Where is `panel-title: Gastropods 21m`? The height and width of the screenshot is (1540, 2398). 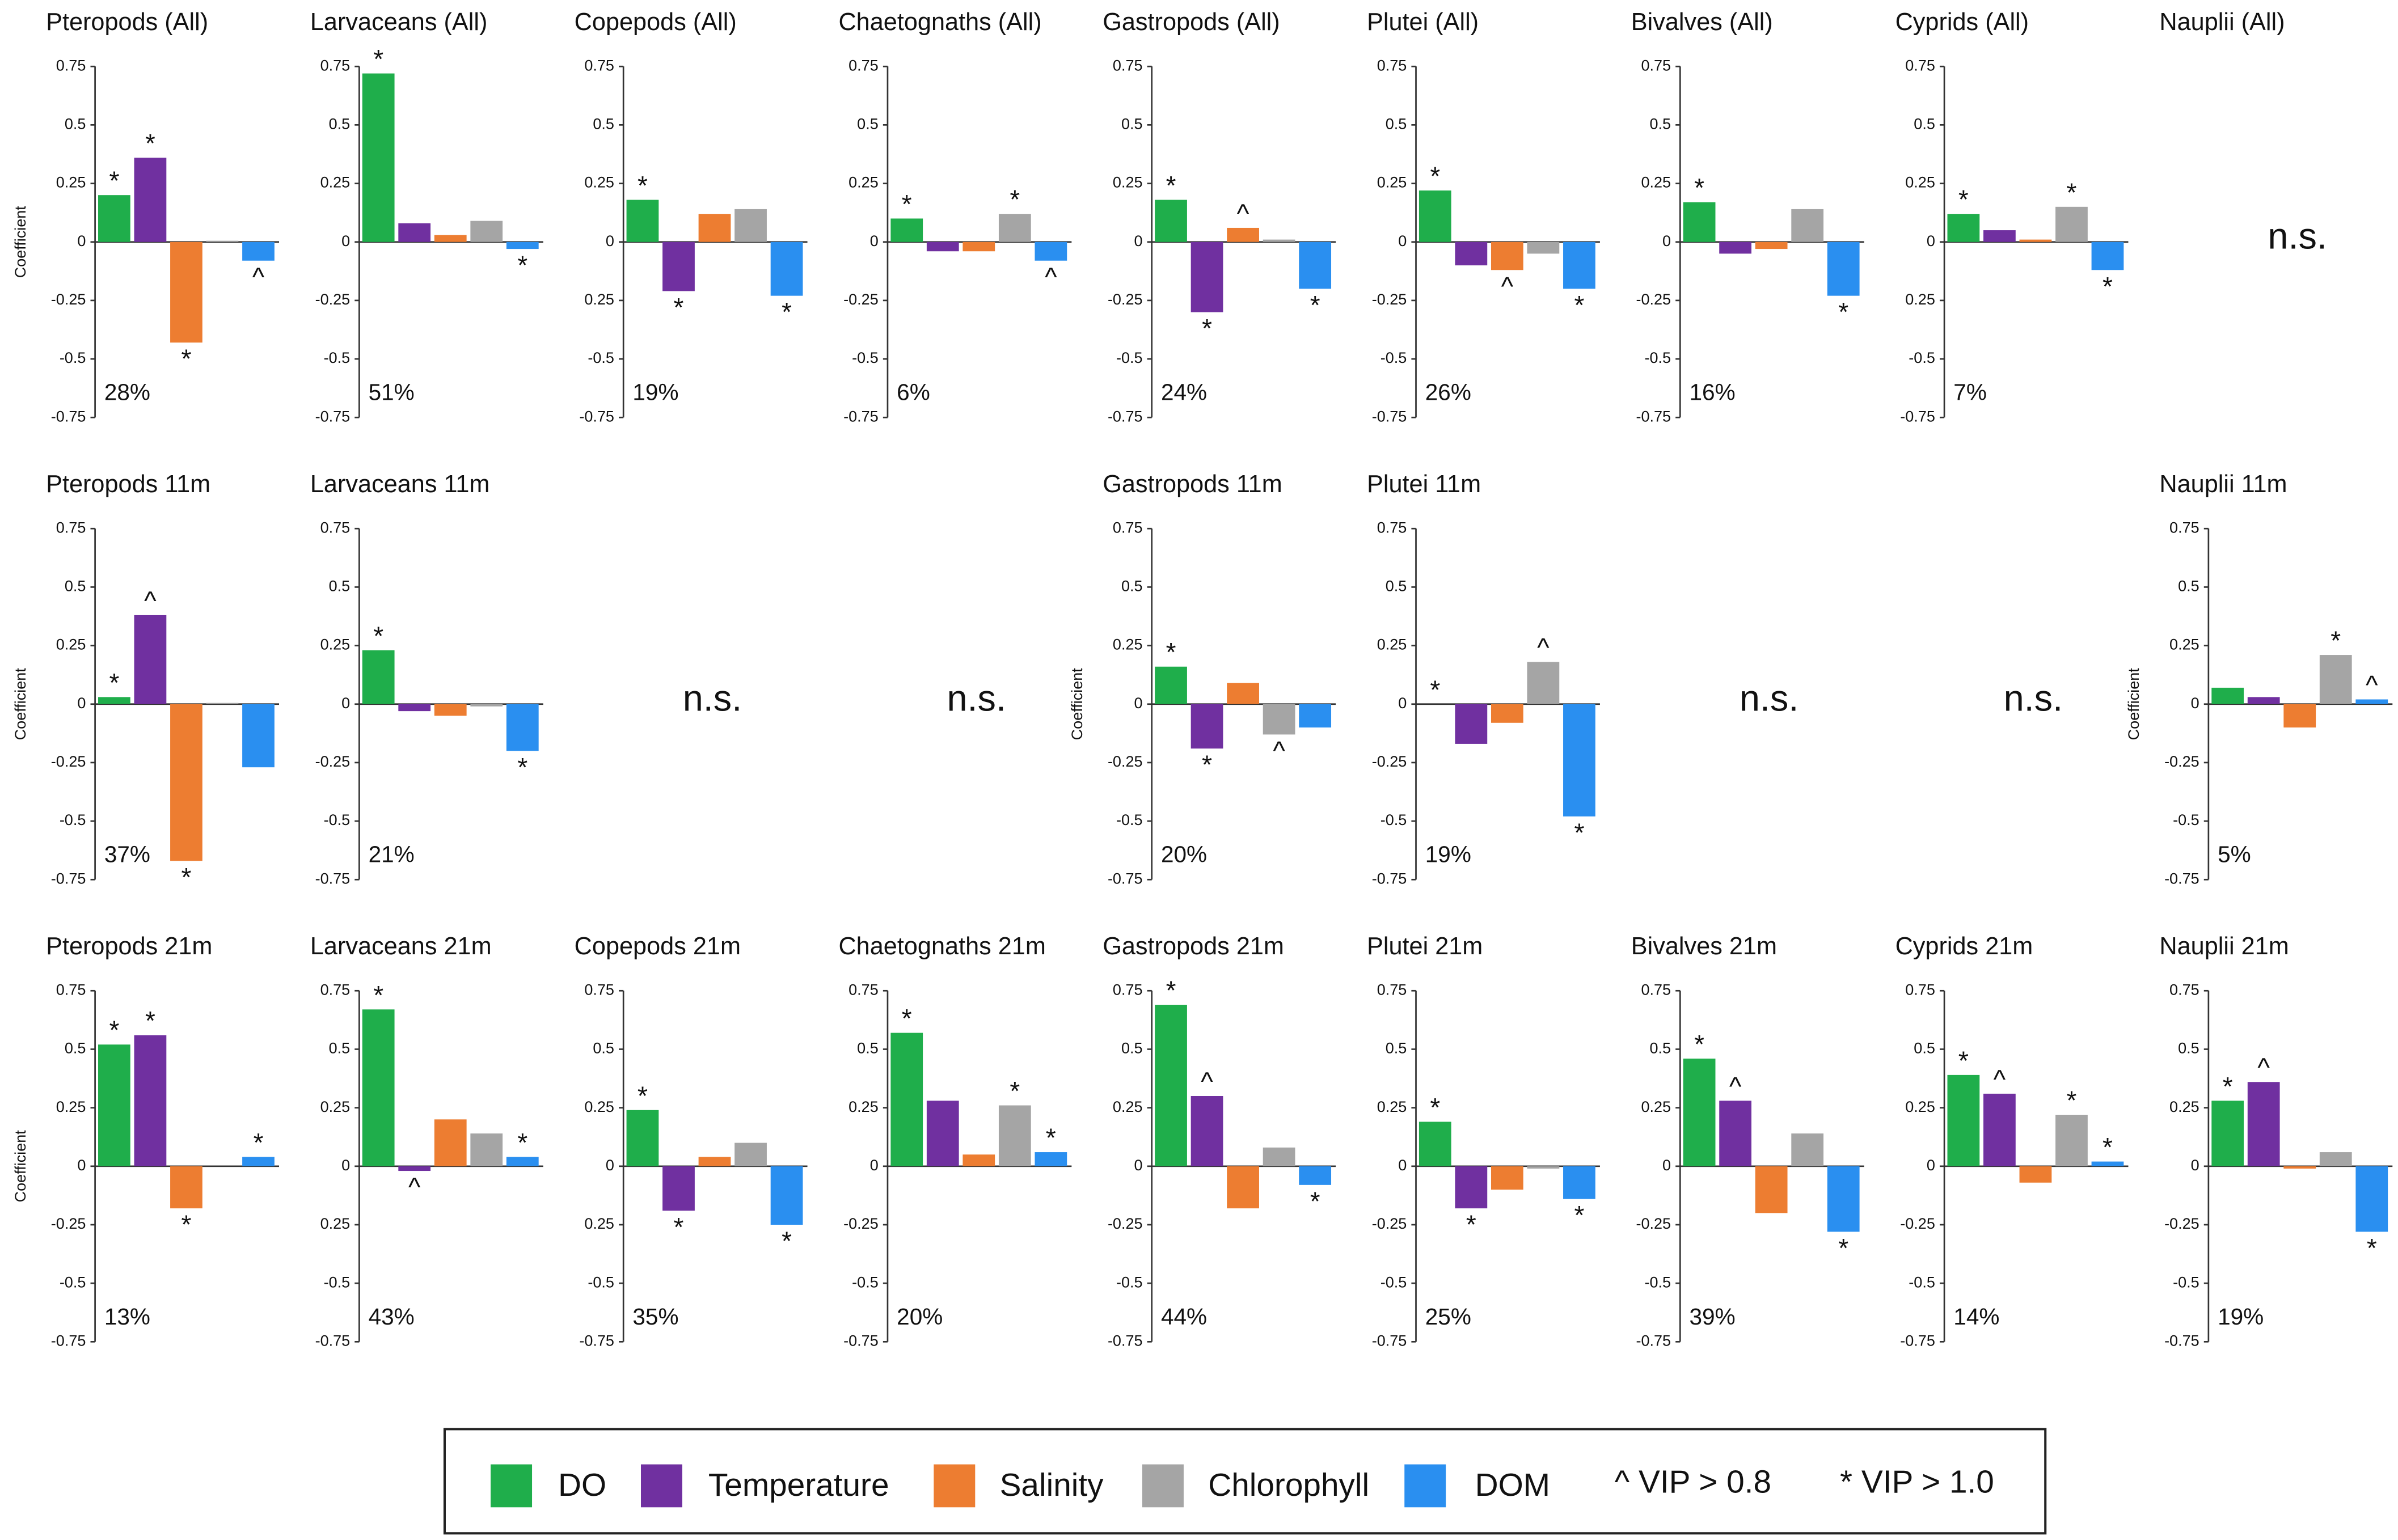 panel-title: Gastropods 21m is located at coordinates (1193, 946).